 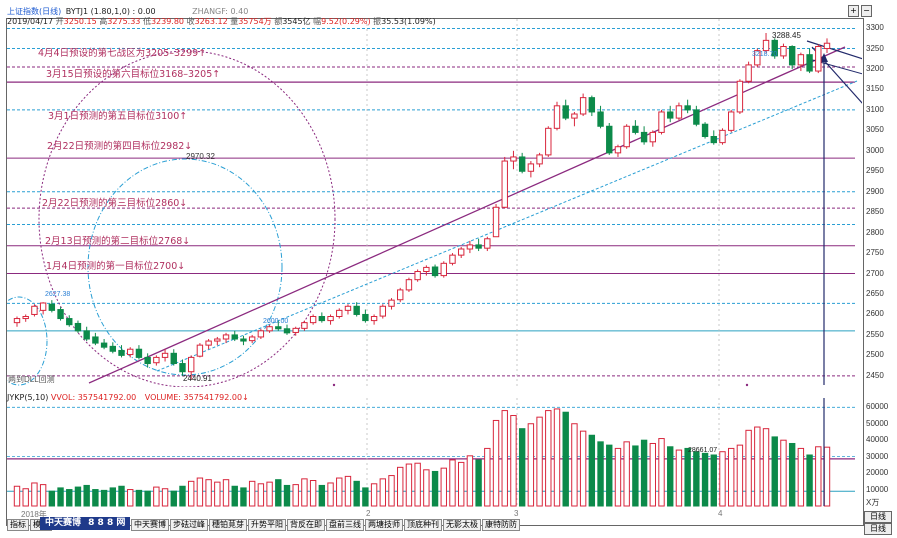 What do you see at coordinates (875, 212) in the screenshot?
I see `price-axis-tick: 2850` at bounding box center [875, 212].